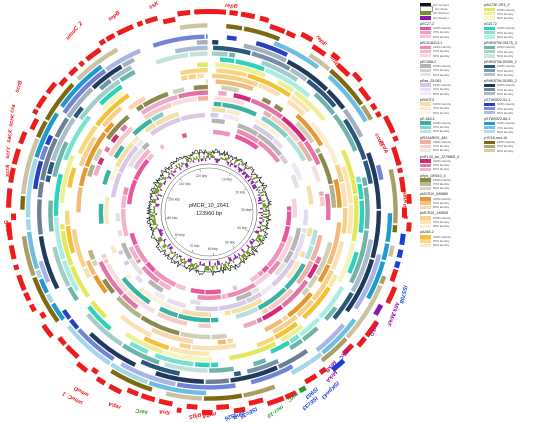 The height and width of the screenshot is (423, 550). I want to click on inner-baseline, so click(209, 212).